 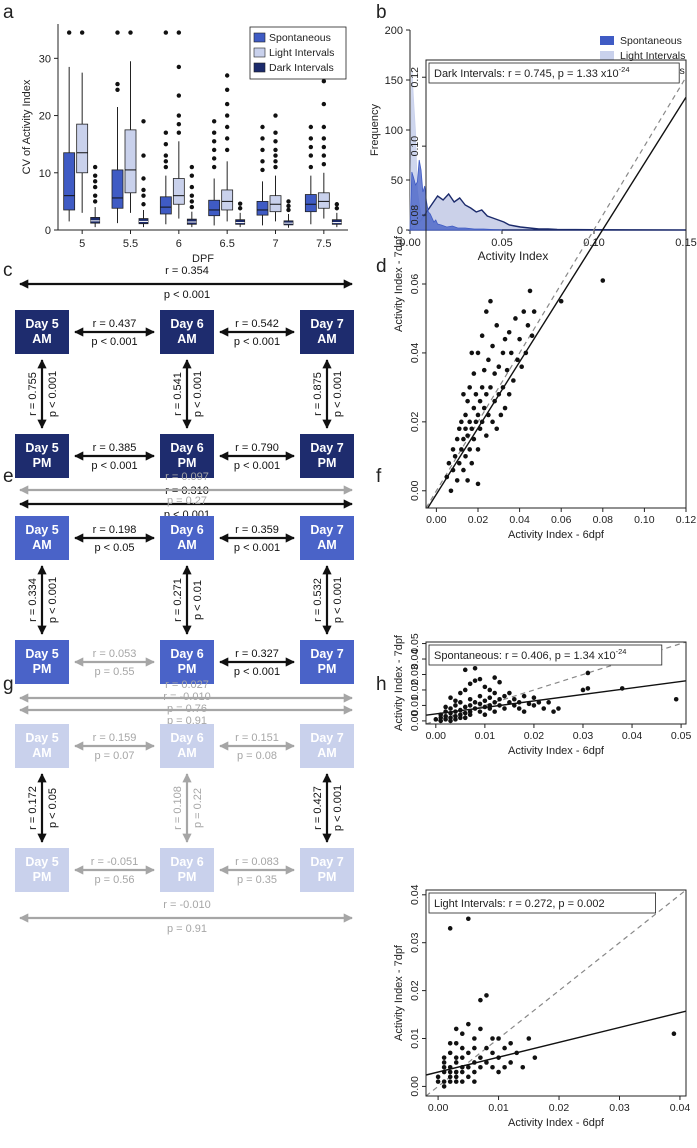 What do you see at coordinates (519, 904) in the screenshot?
I see `annotation-text: Light Intervals: r = 0.272, p = 0.002` at bounding box center [519, 904].